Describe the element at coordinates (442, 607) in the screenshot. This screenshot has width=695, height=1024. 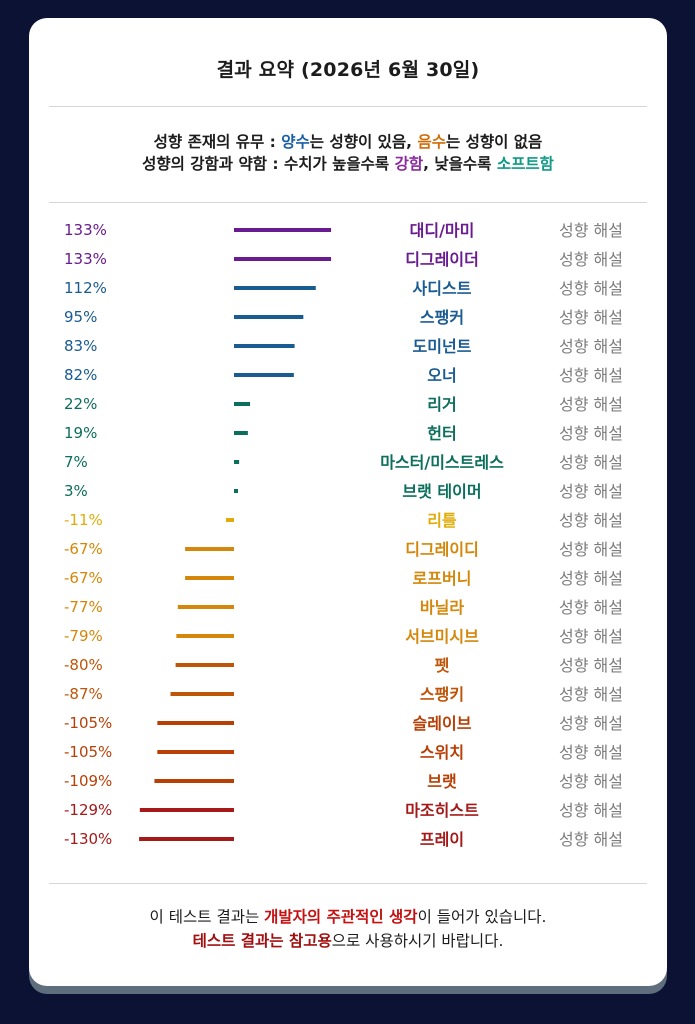
I see `category-label: 바닐라` at that location.